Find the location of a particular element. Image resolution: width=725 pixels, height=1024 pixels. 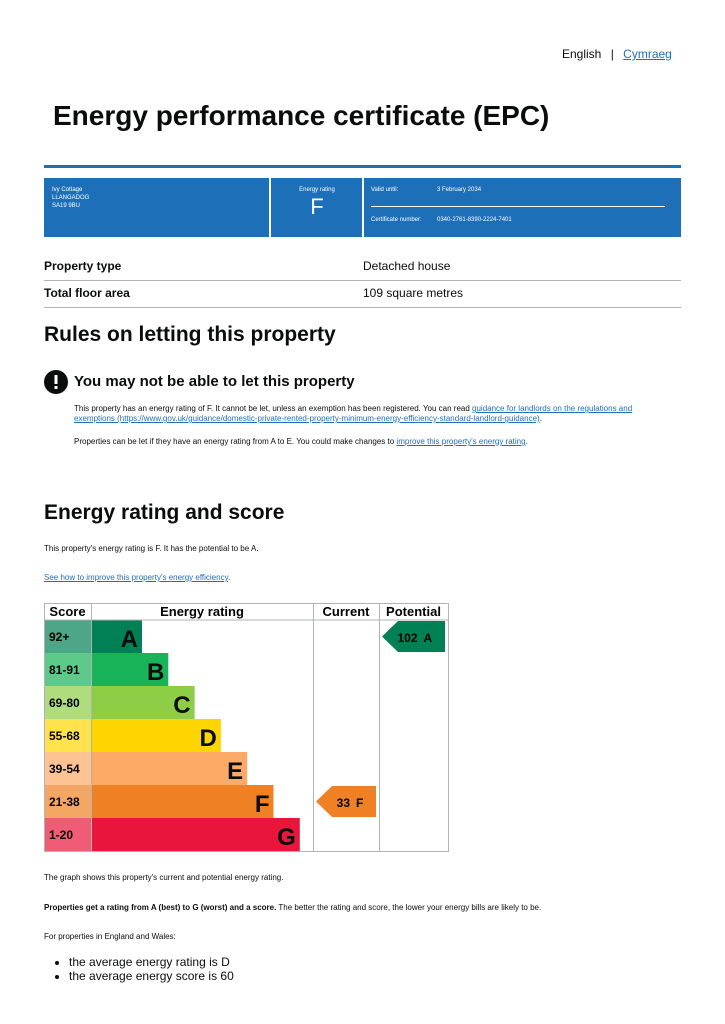

cert-number: 0340-2761-8390-2224-7401 is located at coordinates (474, 220).